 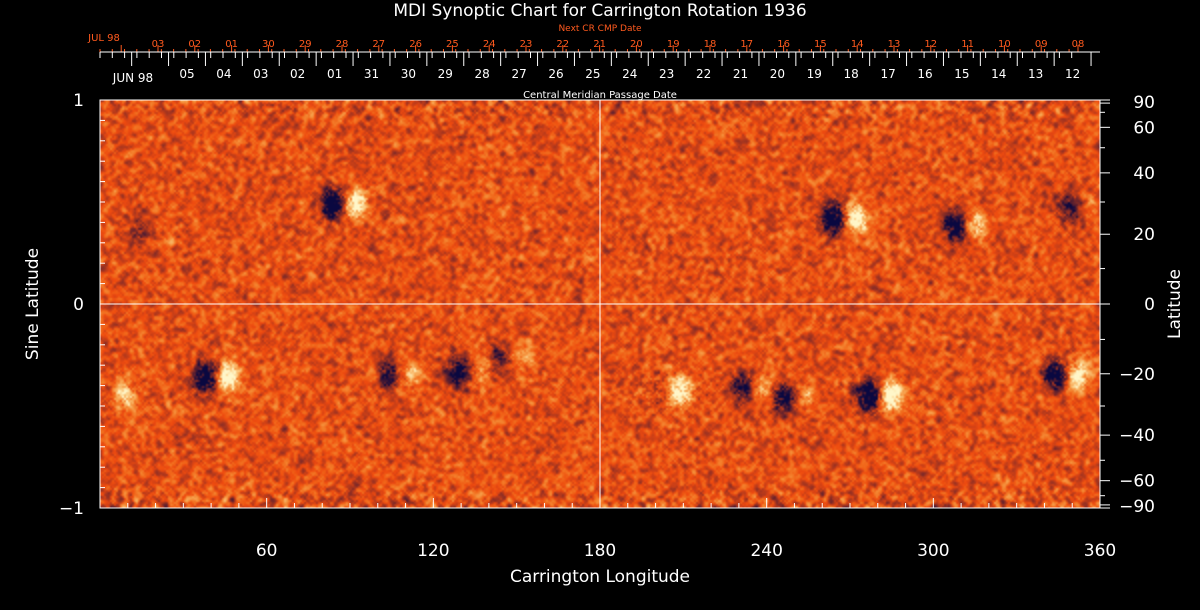 What do you see at coordinates (78, 305) in the screenshot?
I see `y-left-tick-label: 0` at bounding box center [78, 305].